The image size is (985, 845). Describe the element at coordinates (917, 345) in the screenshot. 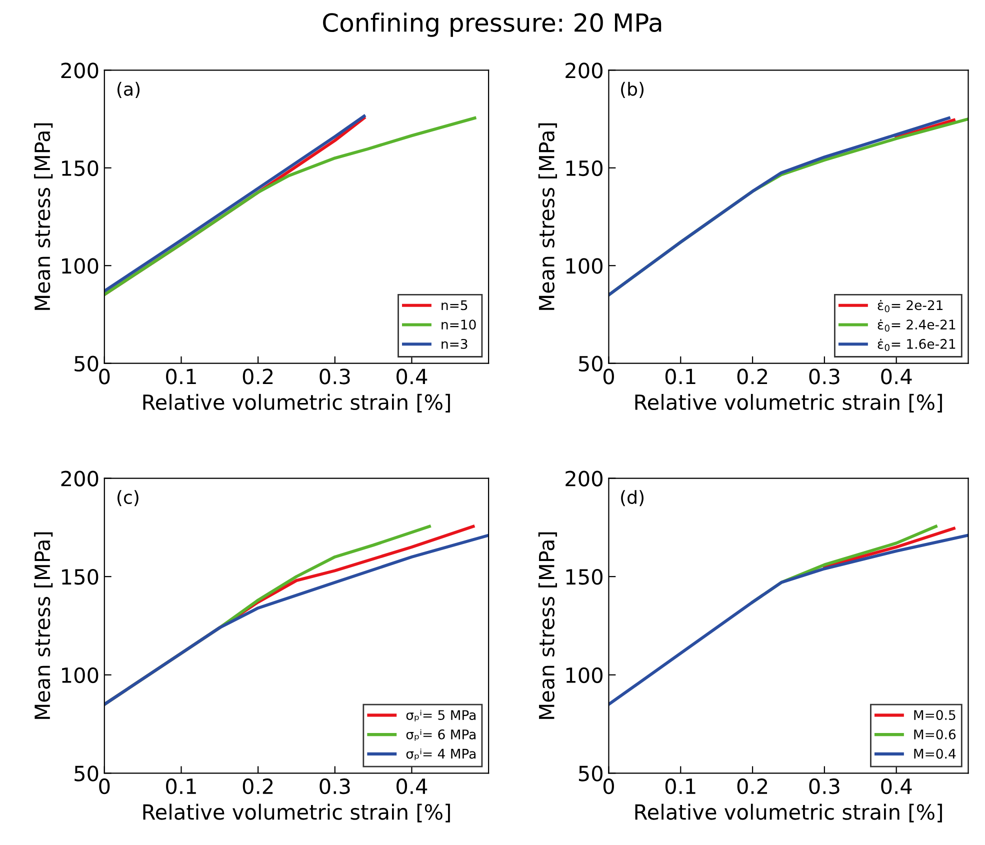

I see `legend-label: ε̇$_{0}$= 1.6e-21` at that location.